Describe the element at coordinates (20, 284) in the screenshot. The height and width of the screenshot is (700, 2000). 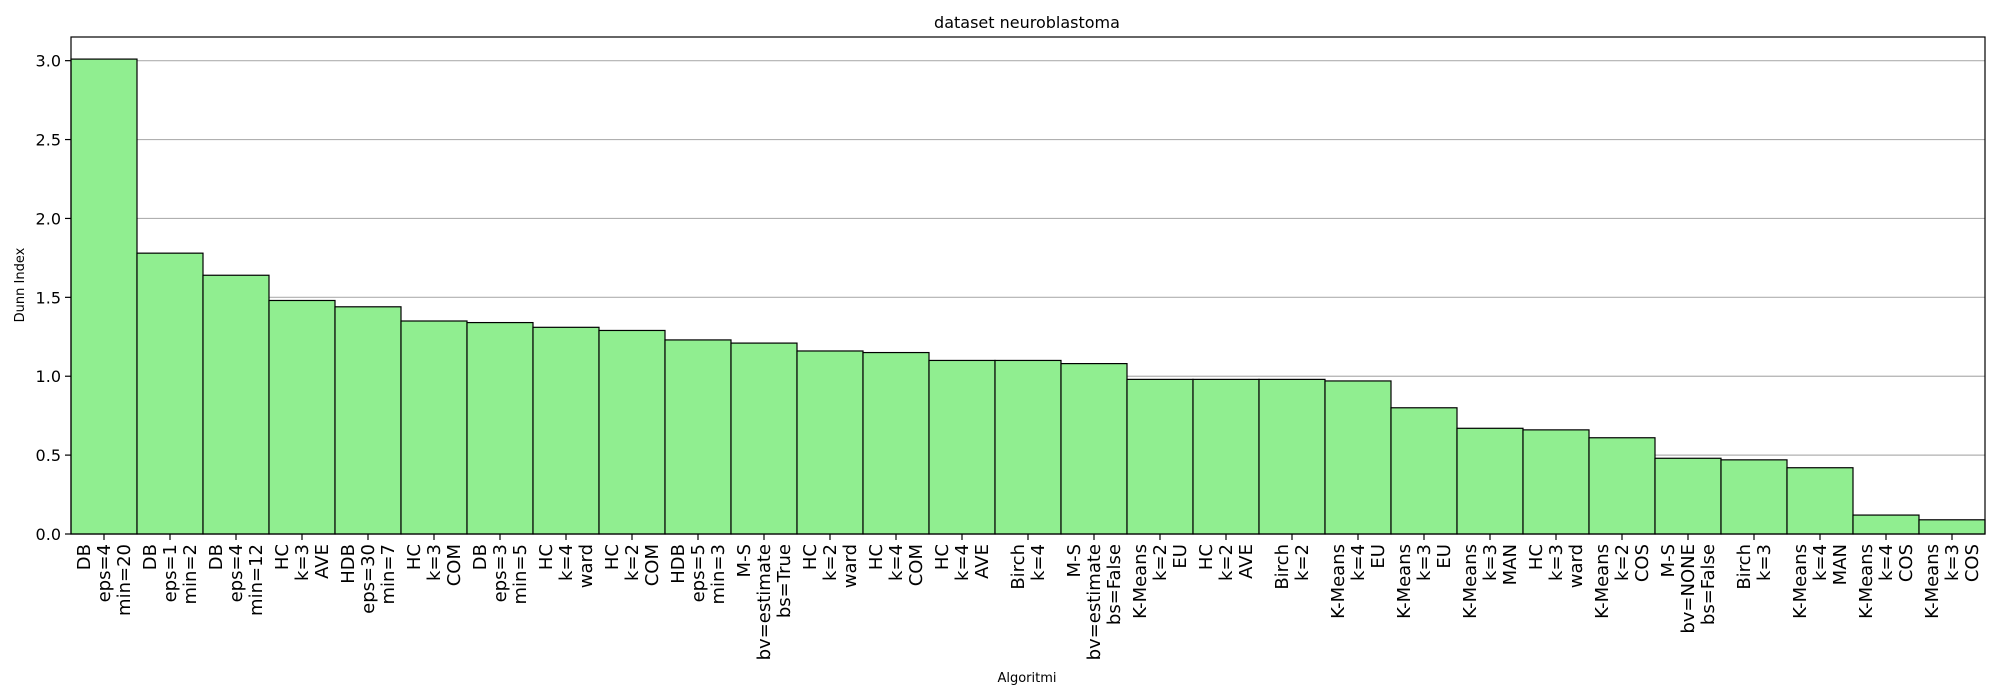
I see `y-axis-label: Dunn Index` at that location.